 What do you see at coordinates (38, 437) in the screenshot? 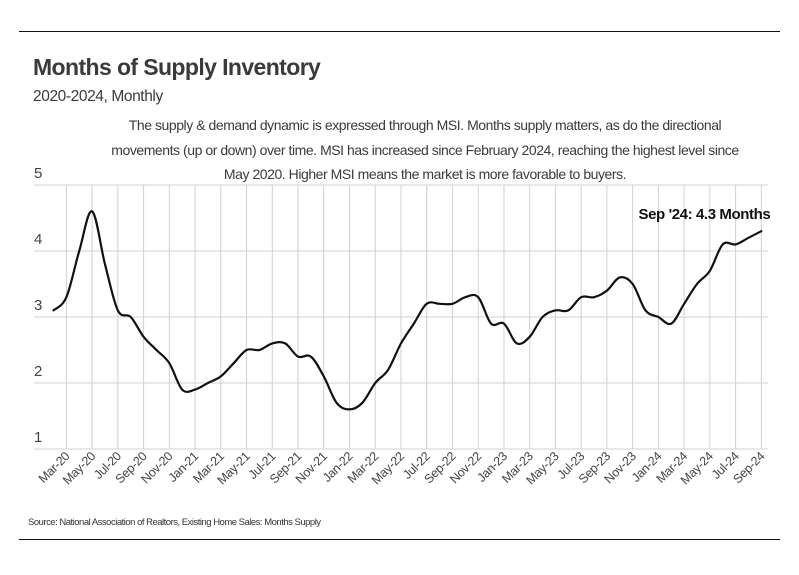
I see `y-tick-label: 1` at bounding box center [38, 437].